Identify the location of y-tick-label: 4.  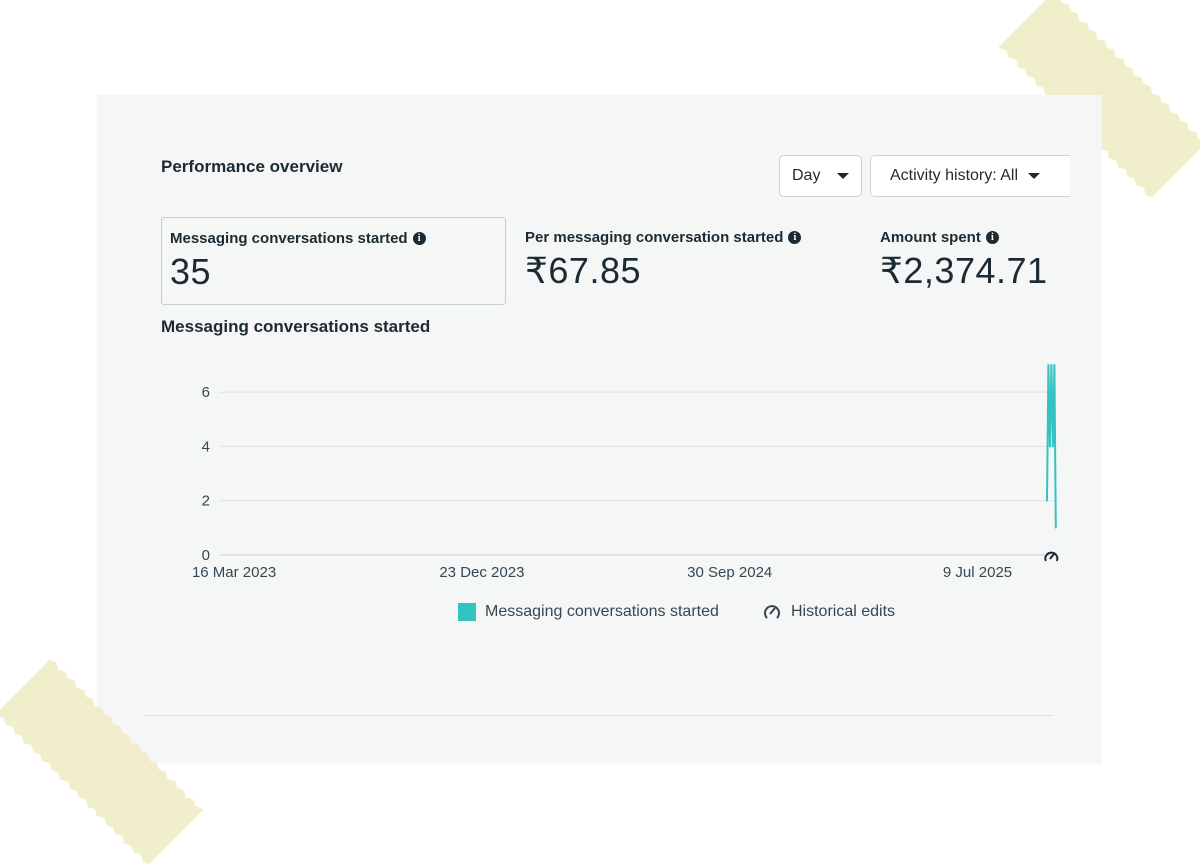
(206, 446).